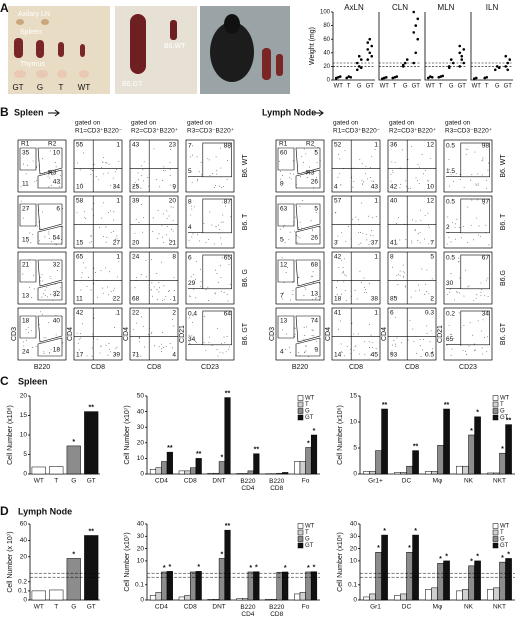 This screenshot has height=631, width=520. What do you see at coordinates (126, 334) in the screenshot?
I see `y-axis-label: CD4` at bounding box center [126, 334].